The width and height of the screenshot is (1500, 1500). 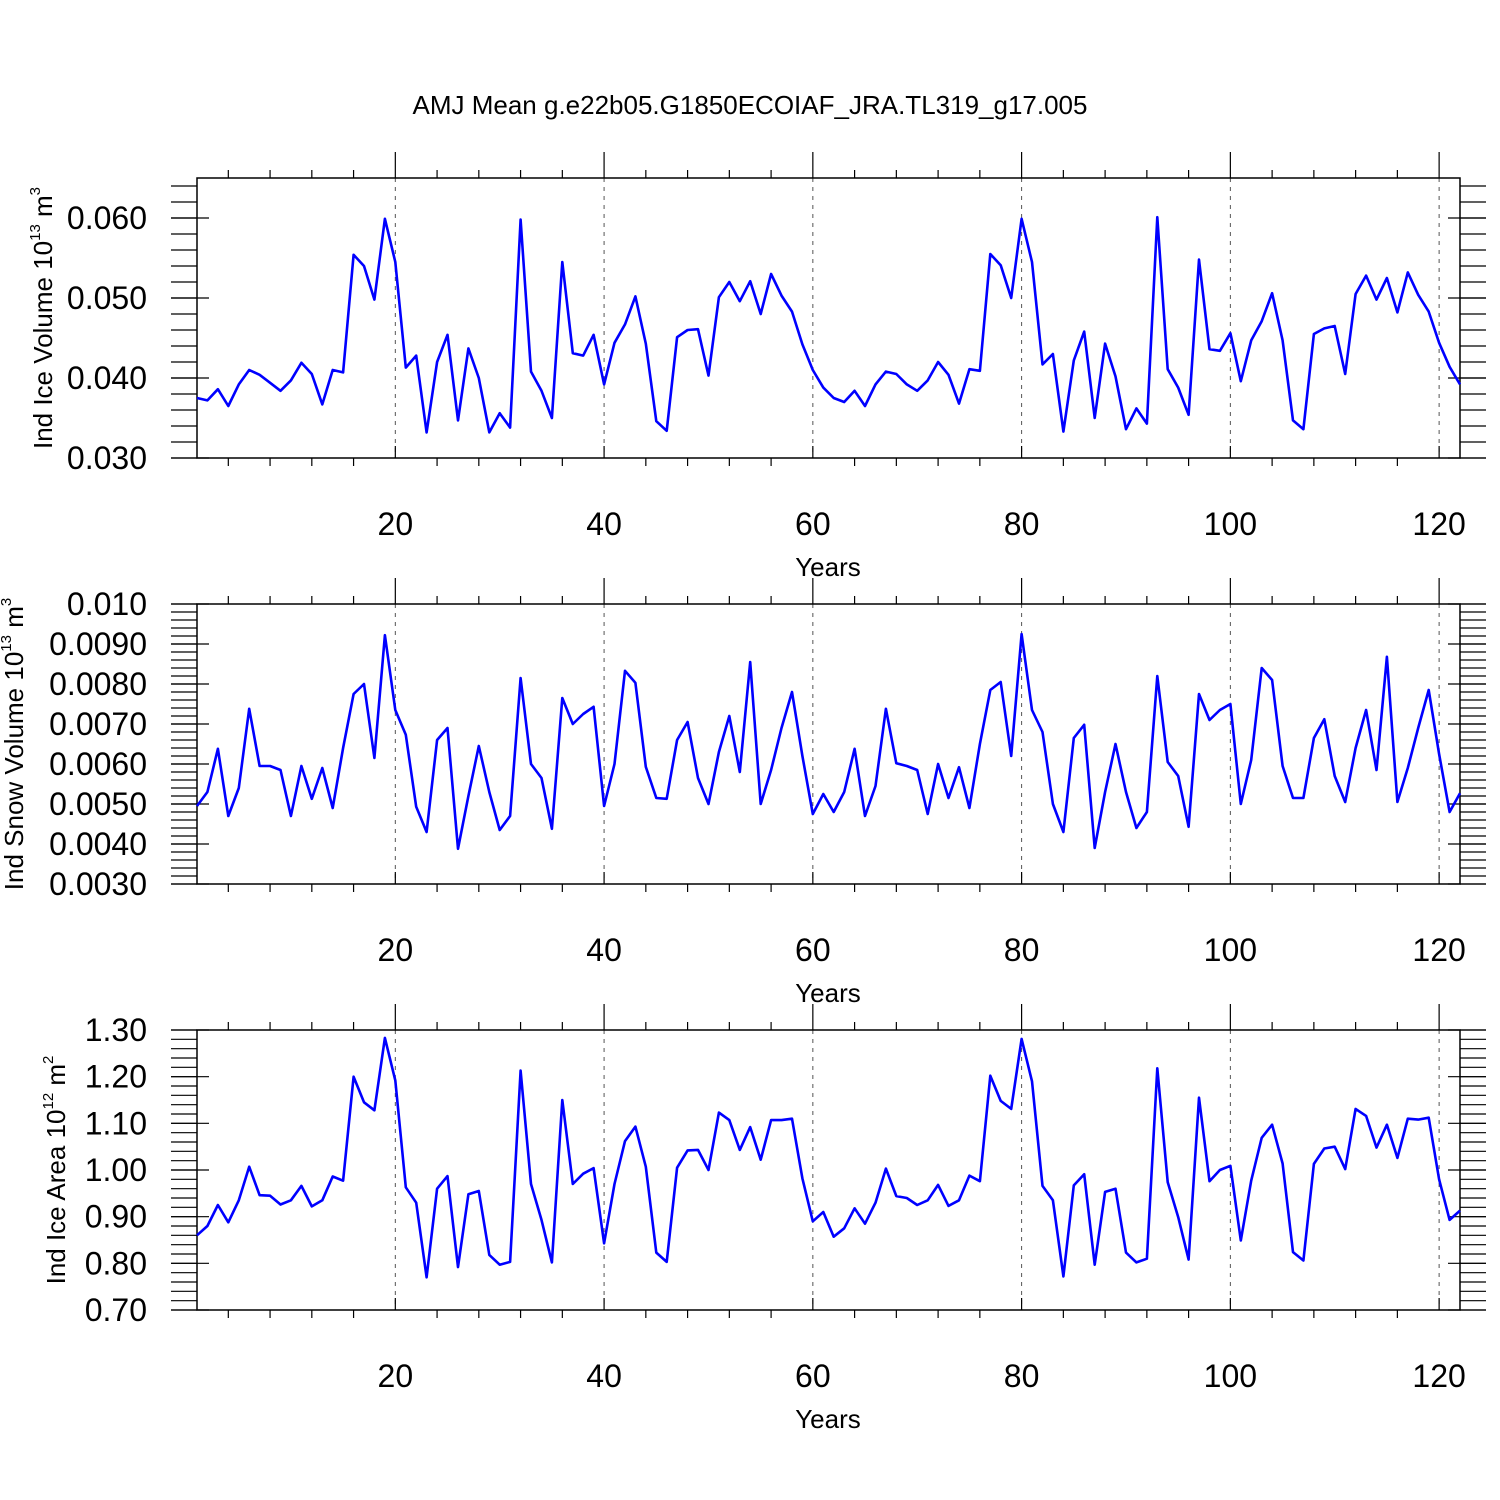 What do you see at coordinates (107, 378) in the screenshot?
I see `y-tick-label: 0.040` at bounding box center [107, 378].